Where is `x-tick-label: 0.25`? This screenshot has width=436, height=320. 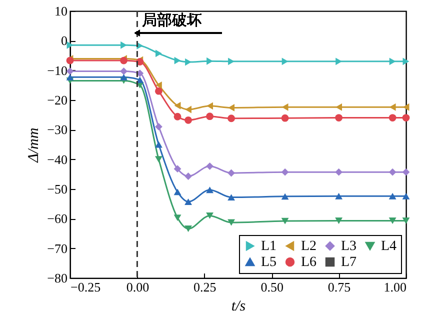 x-tick-label: 0.25 is located at coordinates (205, 287).